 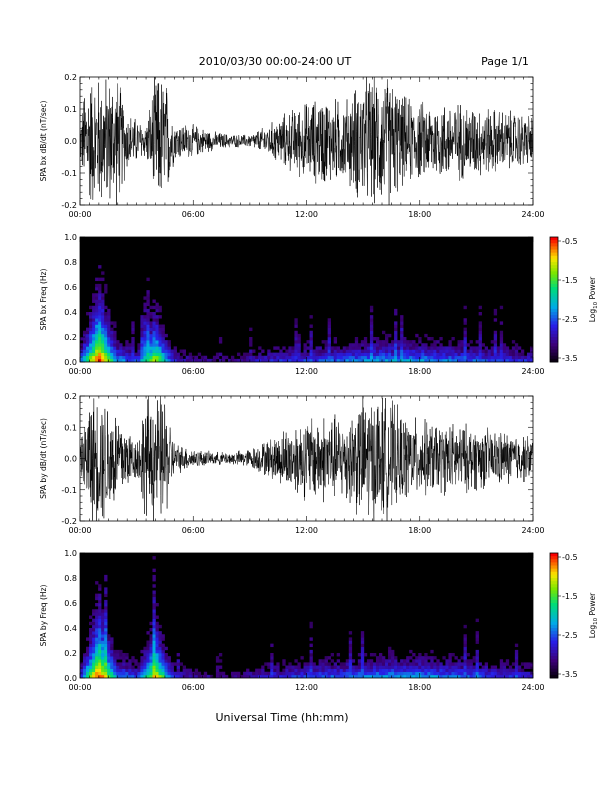 What do you see at coordinates (79, 530) in the screenshot?
I see `x-tick-label: 00:00` at bounding box center [79, 530].